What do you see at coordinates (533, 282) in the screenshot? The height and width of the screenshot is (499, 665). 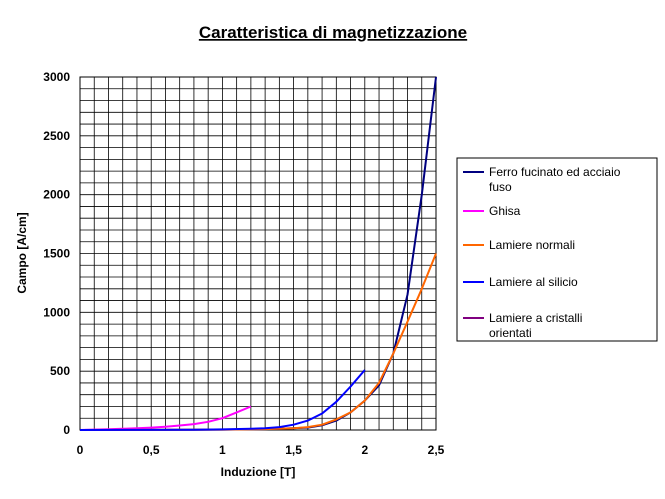 I see `legend-label: Lamiere al silicio` at bounding box center [533, 282].